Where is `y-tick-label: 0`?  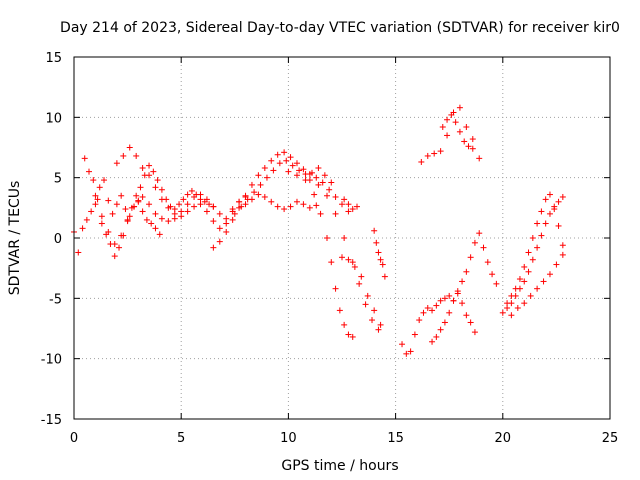 y-tick-label: 0 is located at coordinates (58, 239).